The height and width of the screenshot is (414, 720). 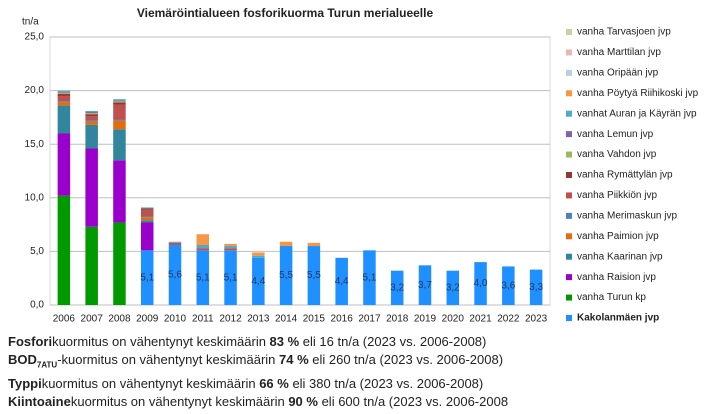 What do you see at coordinates (39, 401) in the screenshot?
I see `note-lead: Kiintoaine` at bounding box center [39, 401].